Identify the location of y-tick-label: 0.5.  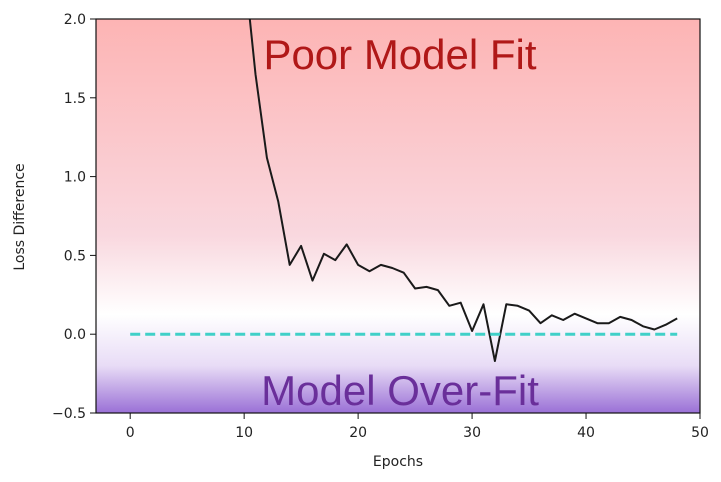
(75, 256).